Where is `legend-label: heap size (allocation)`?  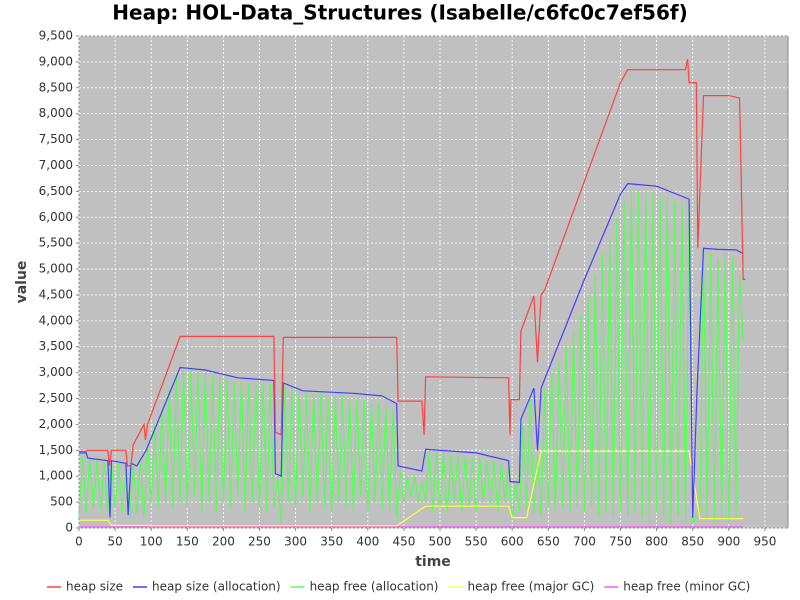 legend-label: heap size (allocation) is located at coordinates (216, 587).